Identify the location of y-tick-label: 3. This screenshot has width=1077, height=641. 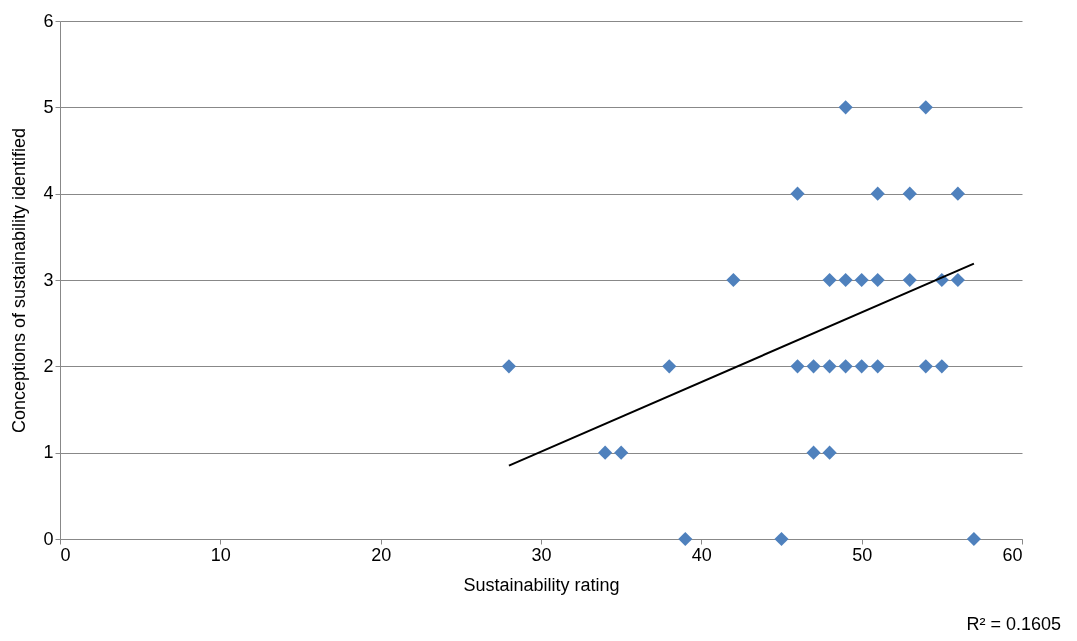
(48, 279).